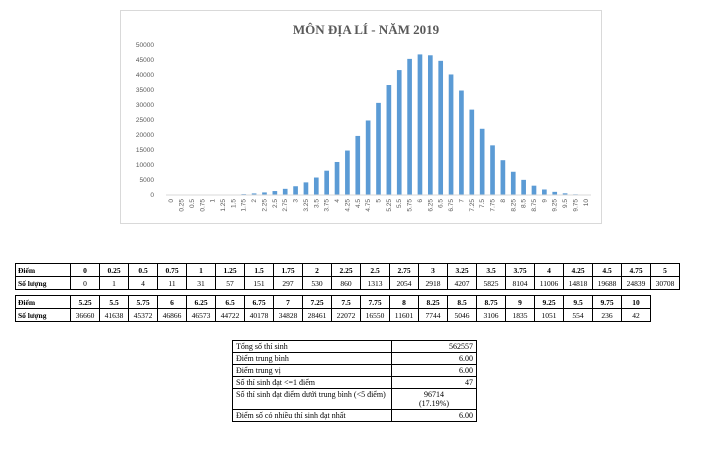  What do you see at coordinates (288, 270) in the screenshot?
I see `score-cell: 1.75` at bounding box center [288, 270].